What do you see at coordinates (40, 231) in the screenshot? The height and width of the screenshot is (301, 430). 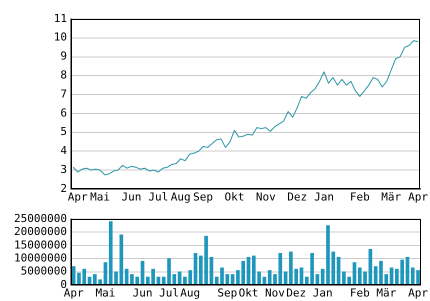 I see `y-tick-label: 20000000` at bounding box center [40, 231].